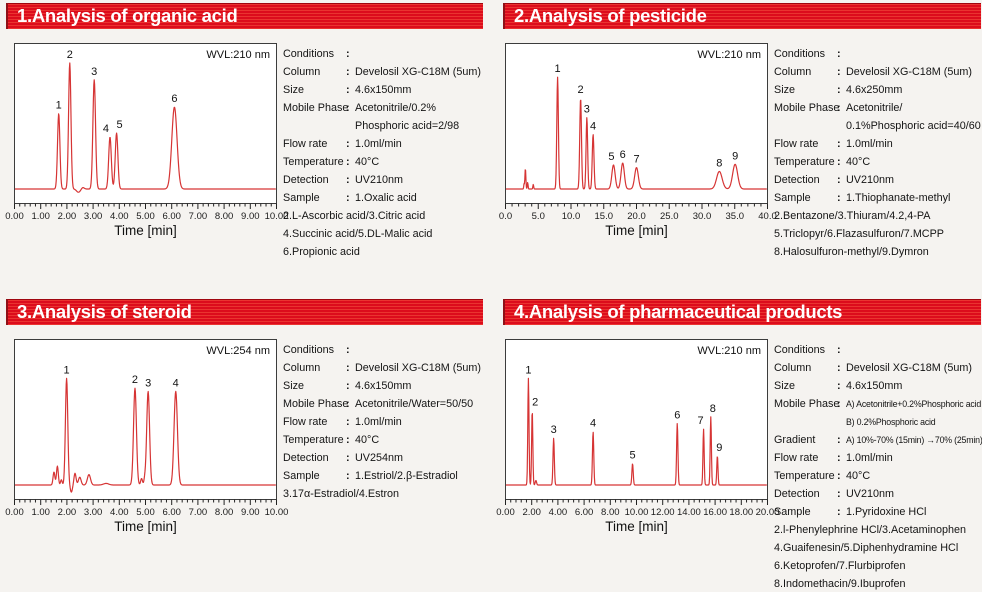 Image resolution: width=982 pixels, height=592 pixels. I want to click on condition-value-line: 4.6x250mm, so click(874, 90).